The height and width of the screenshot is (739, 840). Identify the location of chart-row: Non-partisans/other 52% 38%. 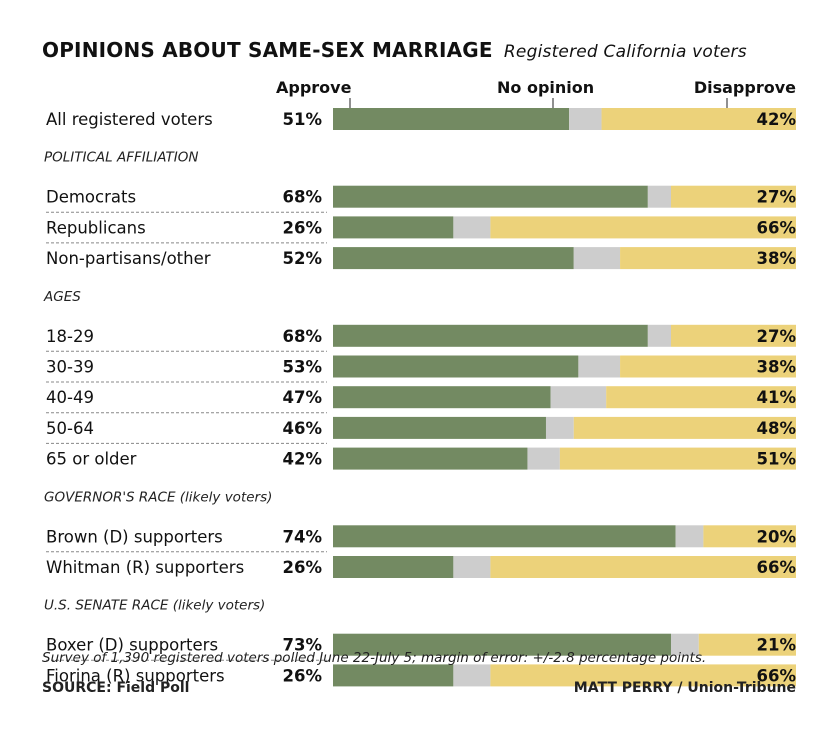
(421, 258).